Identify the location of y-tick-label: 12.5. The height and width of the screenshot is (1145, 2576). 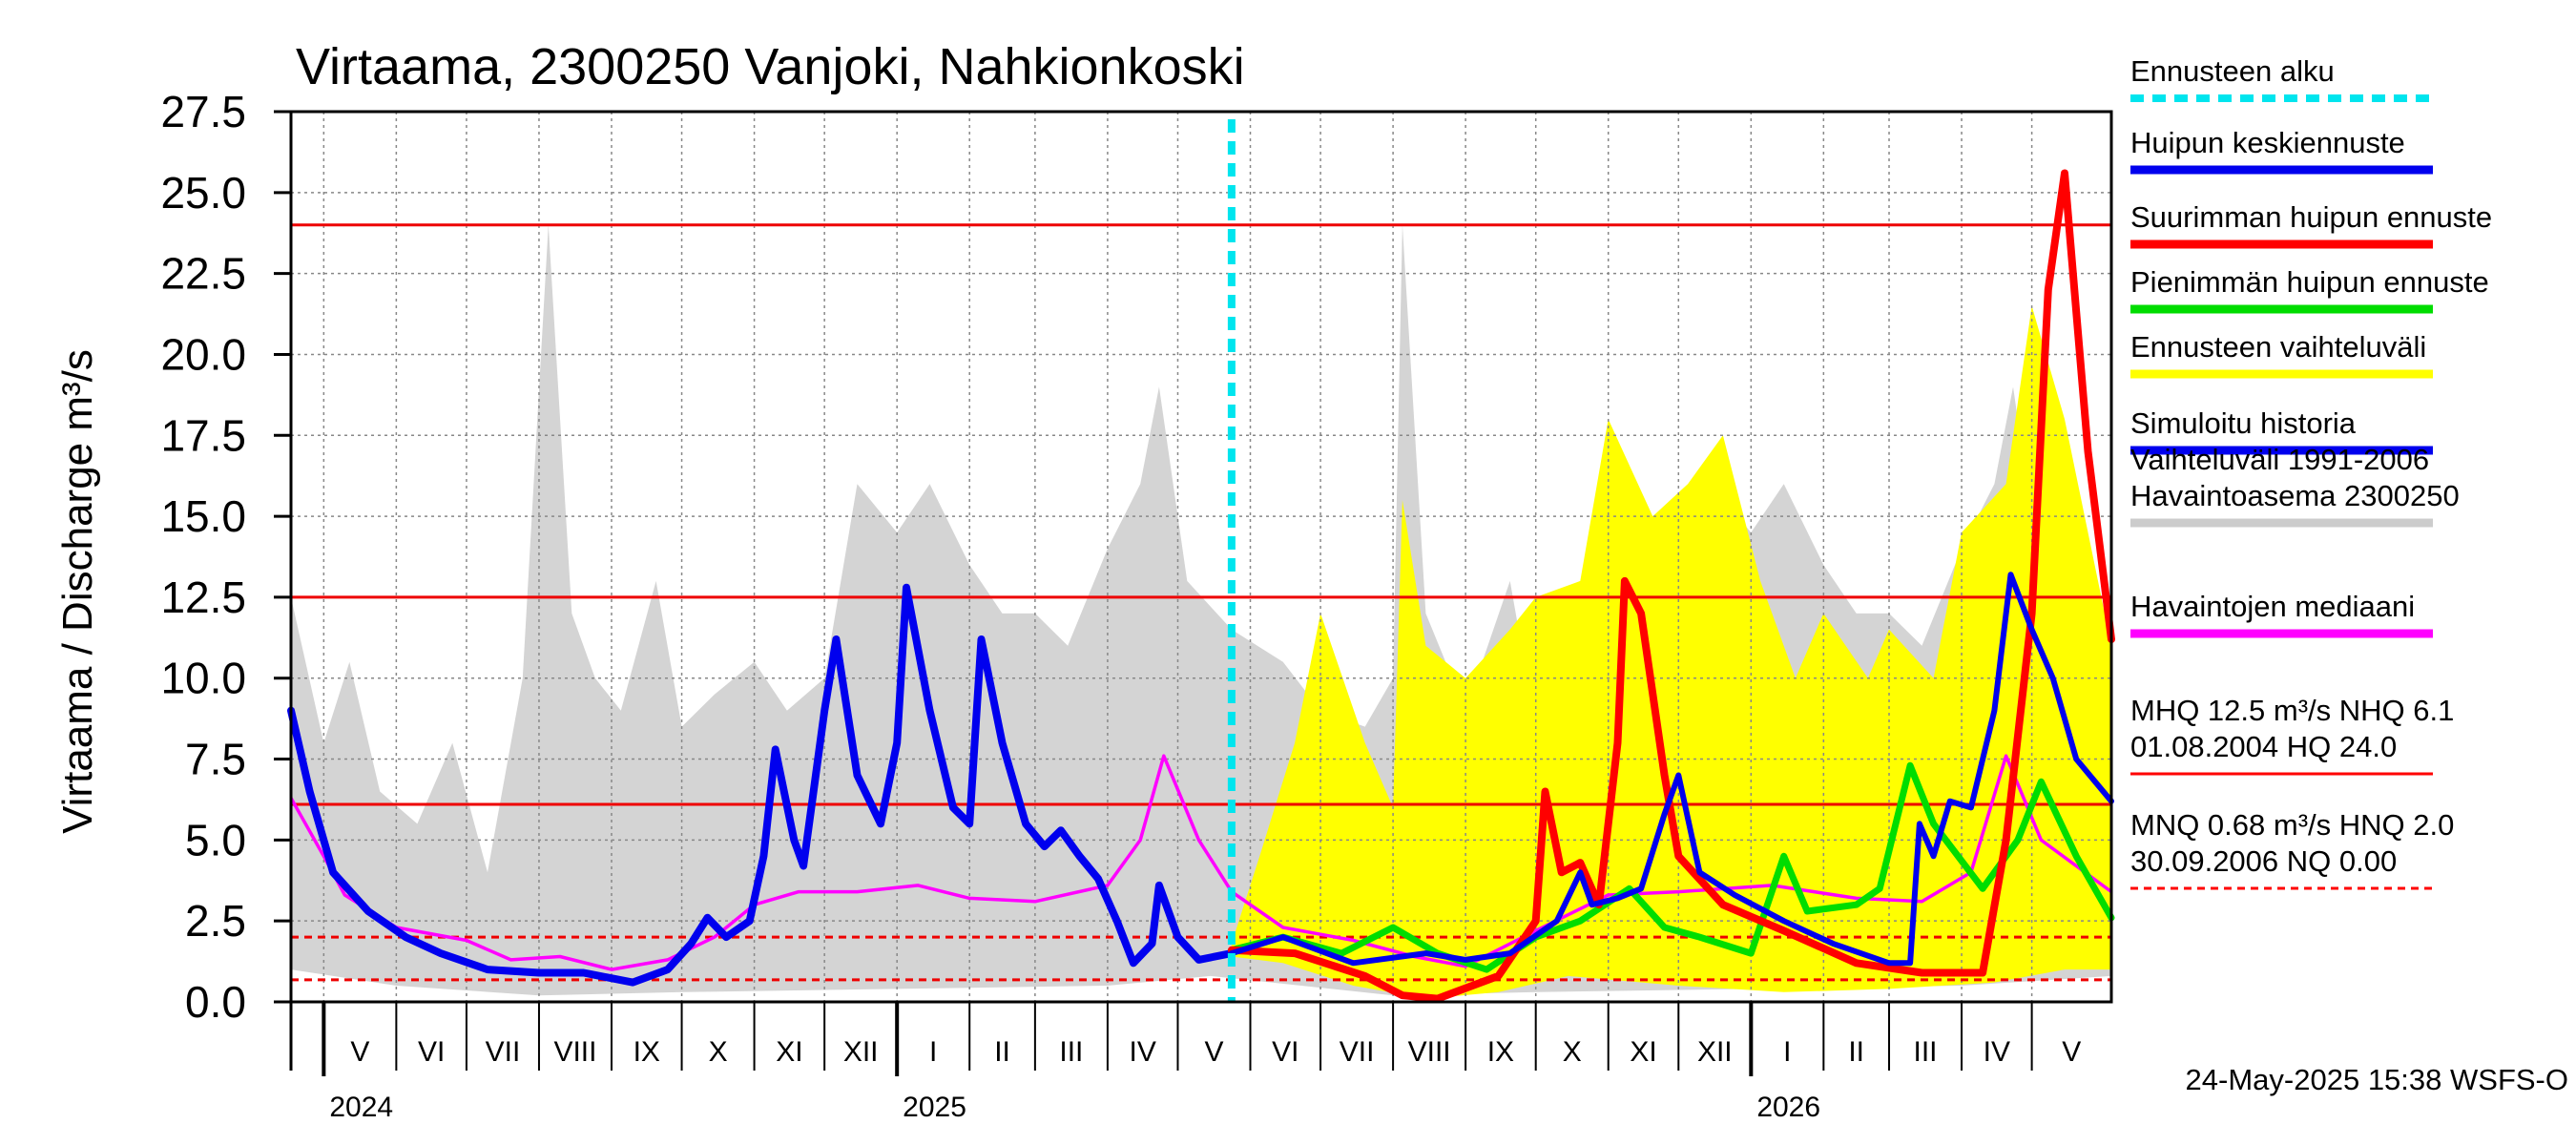
(203, 597).